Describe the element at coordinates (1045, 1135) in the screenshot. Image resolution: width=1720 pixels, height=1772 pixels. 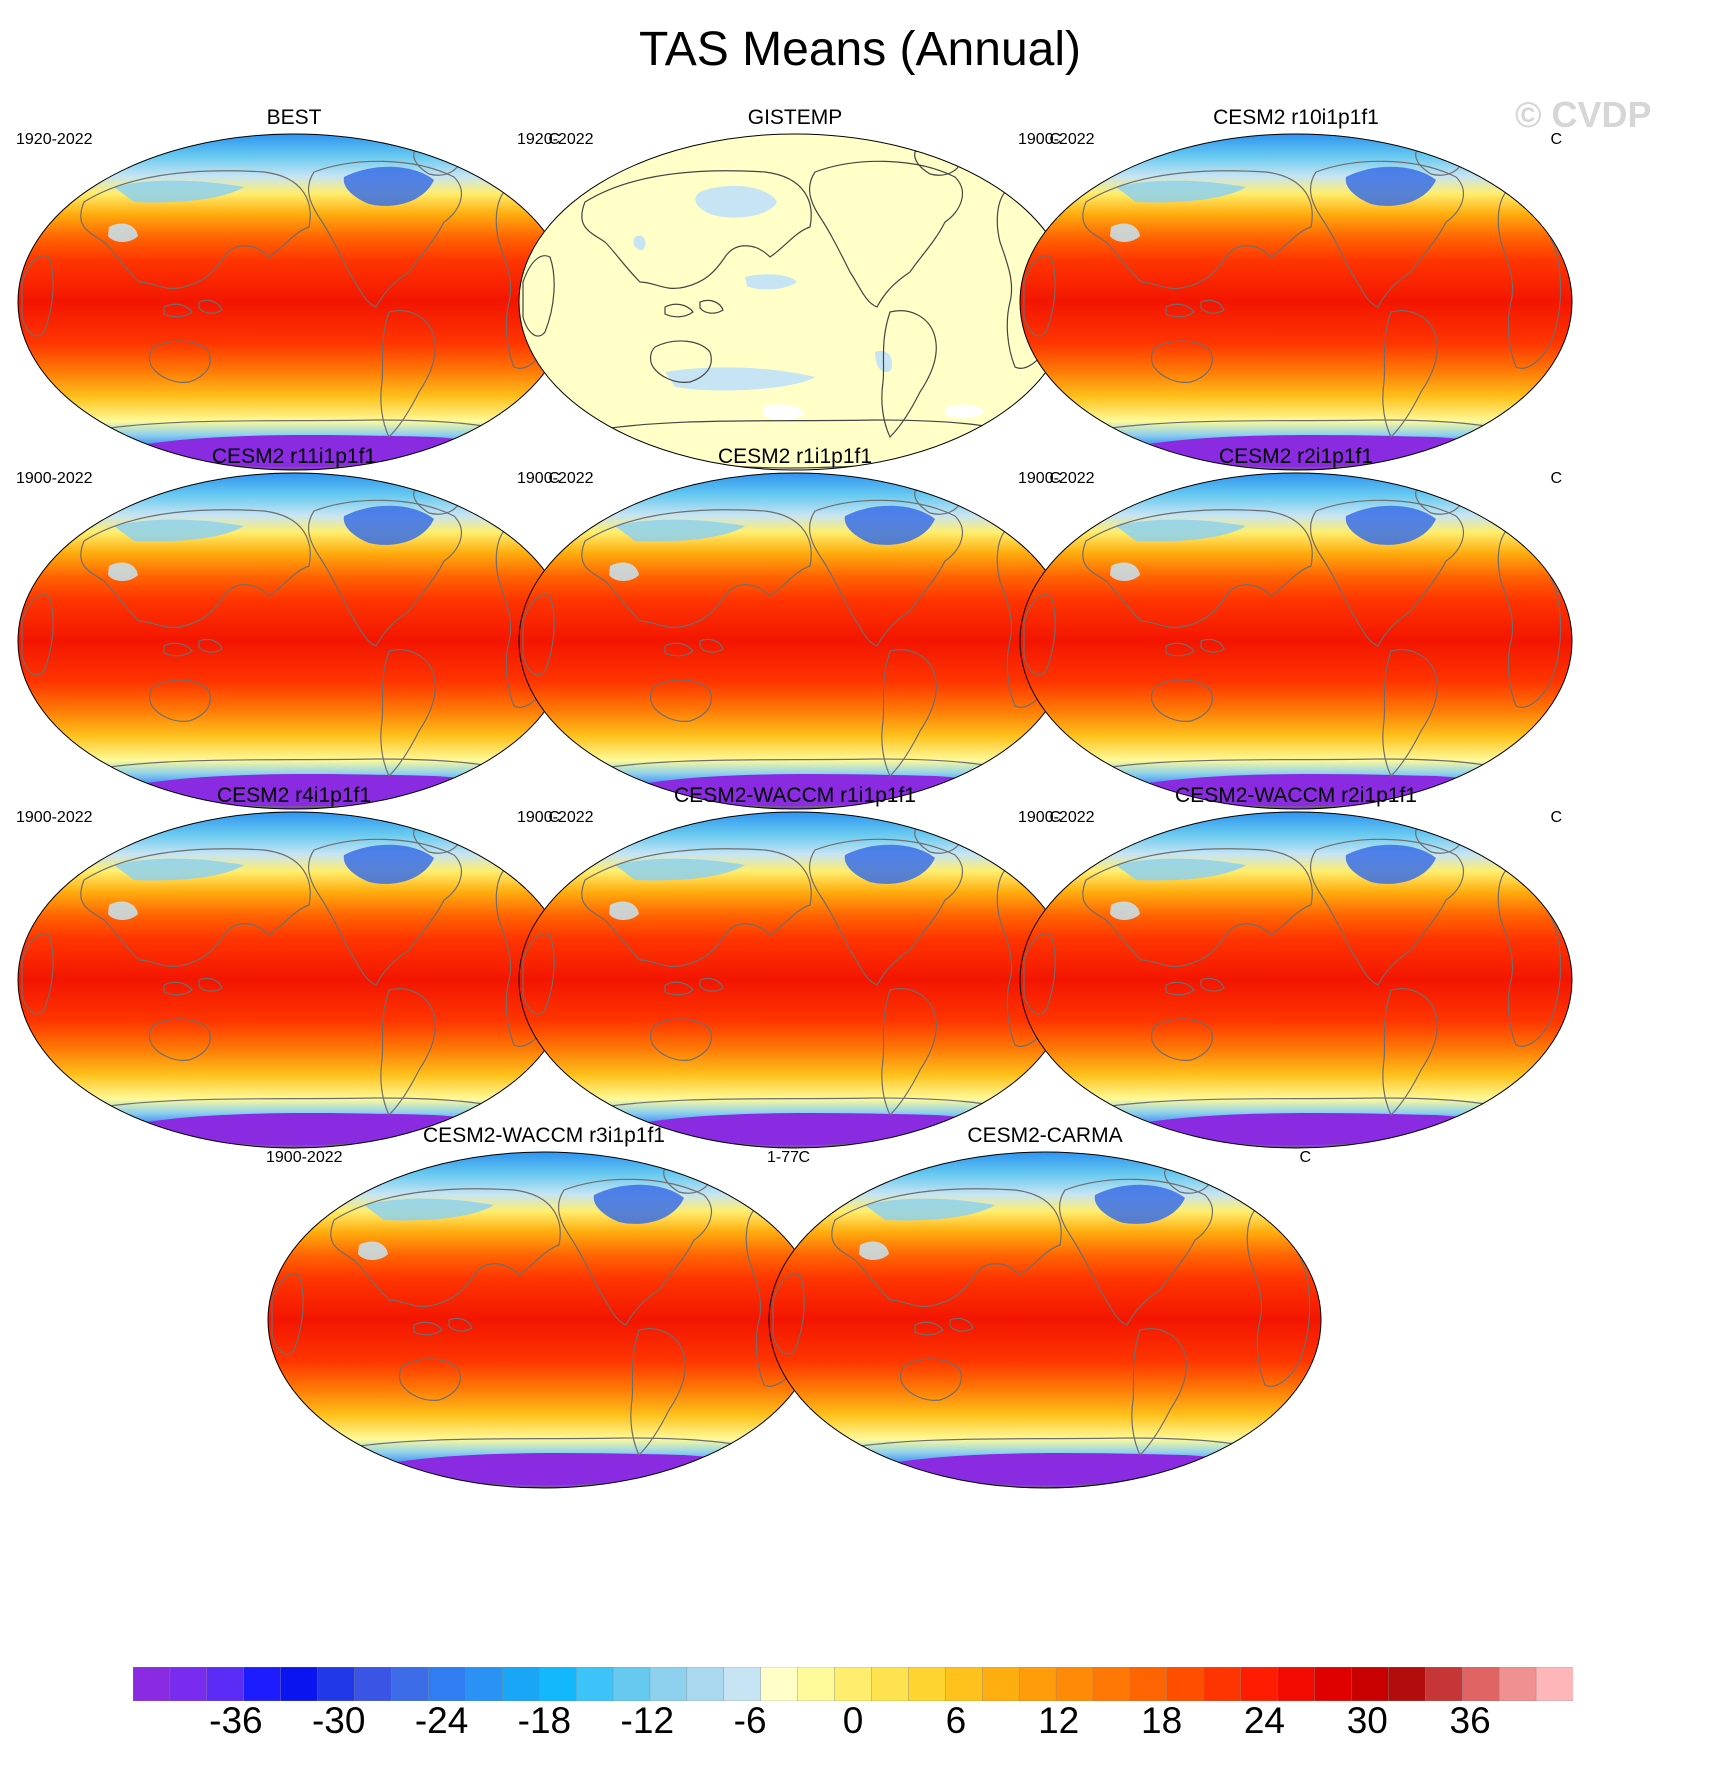
I see `panel-title: CESM2-CARMA` at that location.